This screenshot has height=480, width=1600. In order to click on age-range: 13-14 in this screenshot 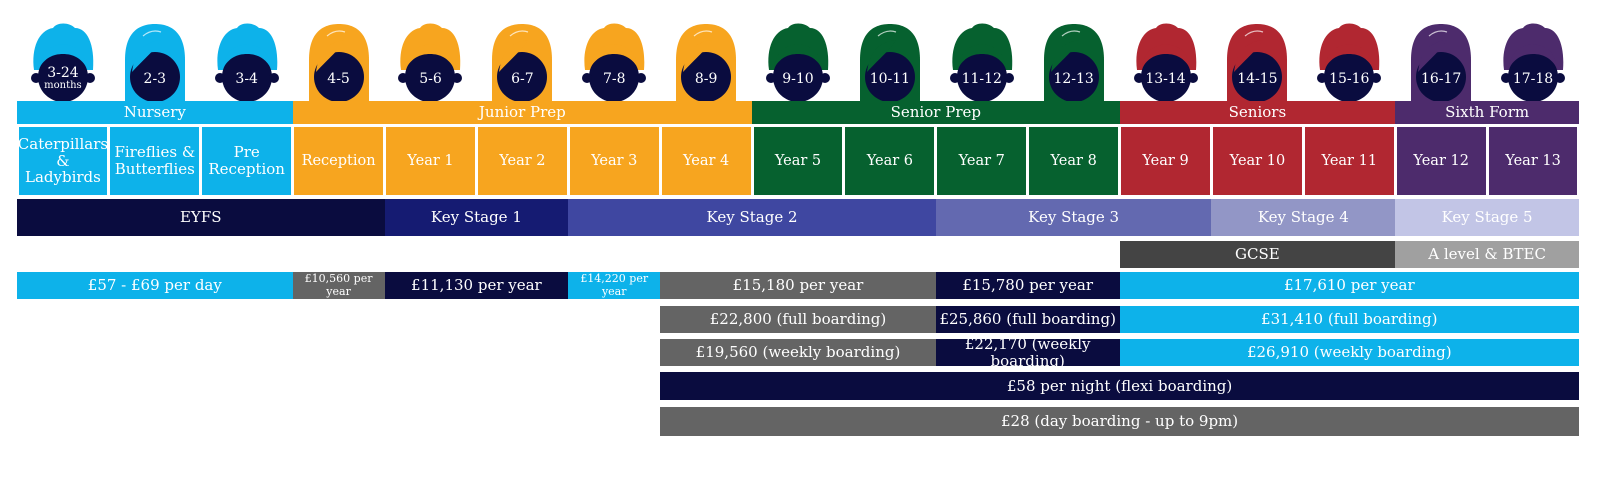, I will do `click(1165, 79)`.